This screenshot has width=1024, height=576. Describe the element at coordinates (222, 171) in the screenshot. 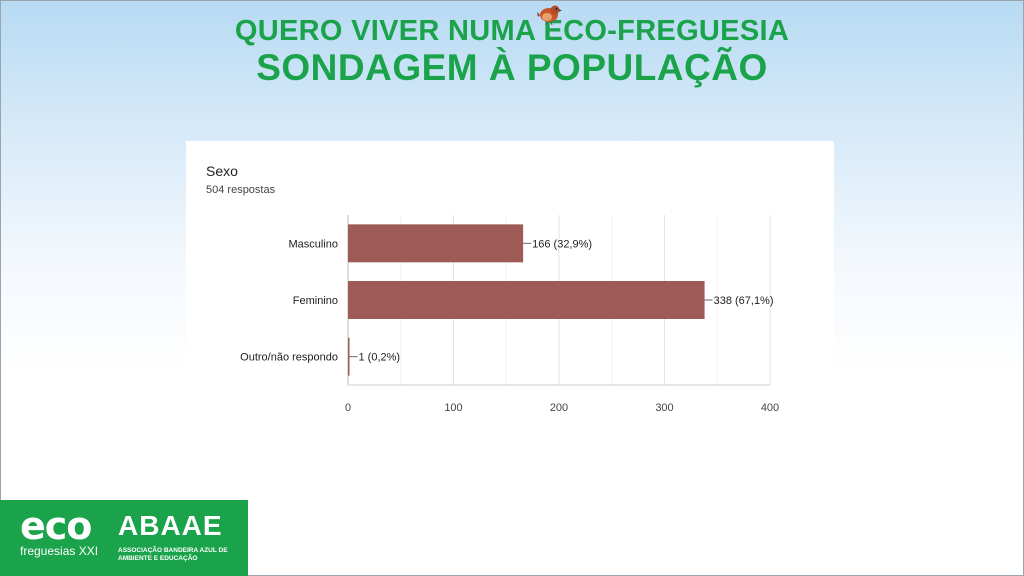

I see `chart-title: Sexo` at that location.